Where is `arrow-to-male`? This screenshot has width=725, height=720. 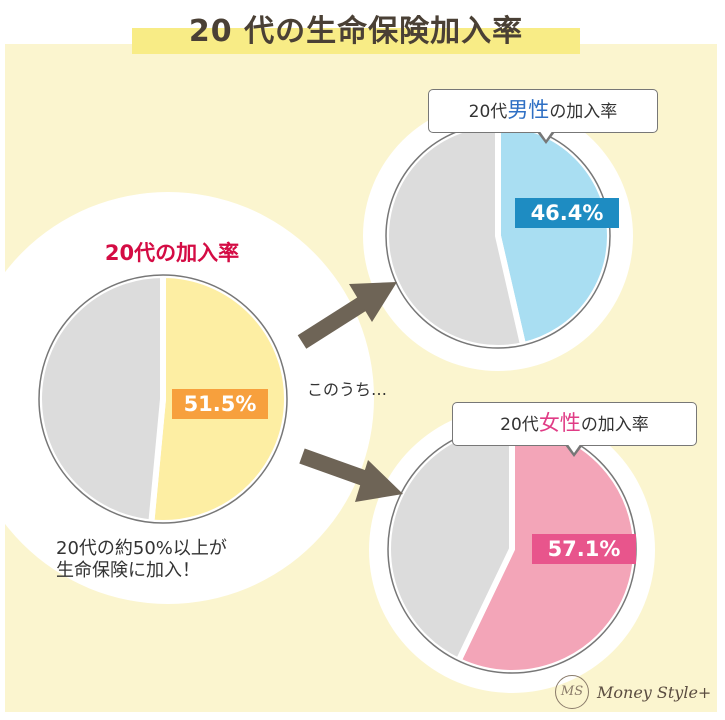
arrow-to-male is located at coordinates (347, 315).